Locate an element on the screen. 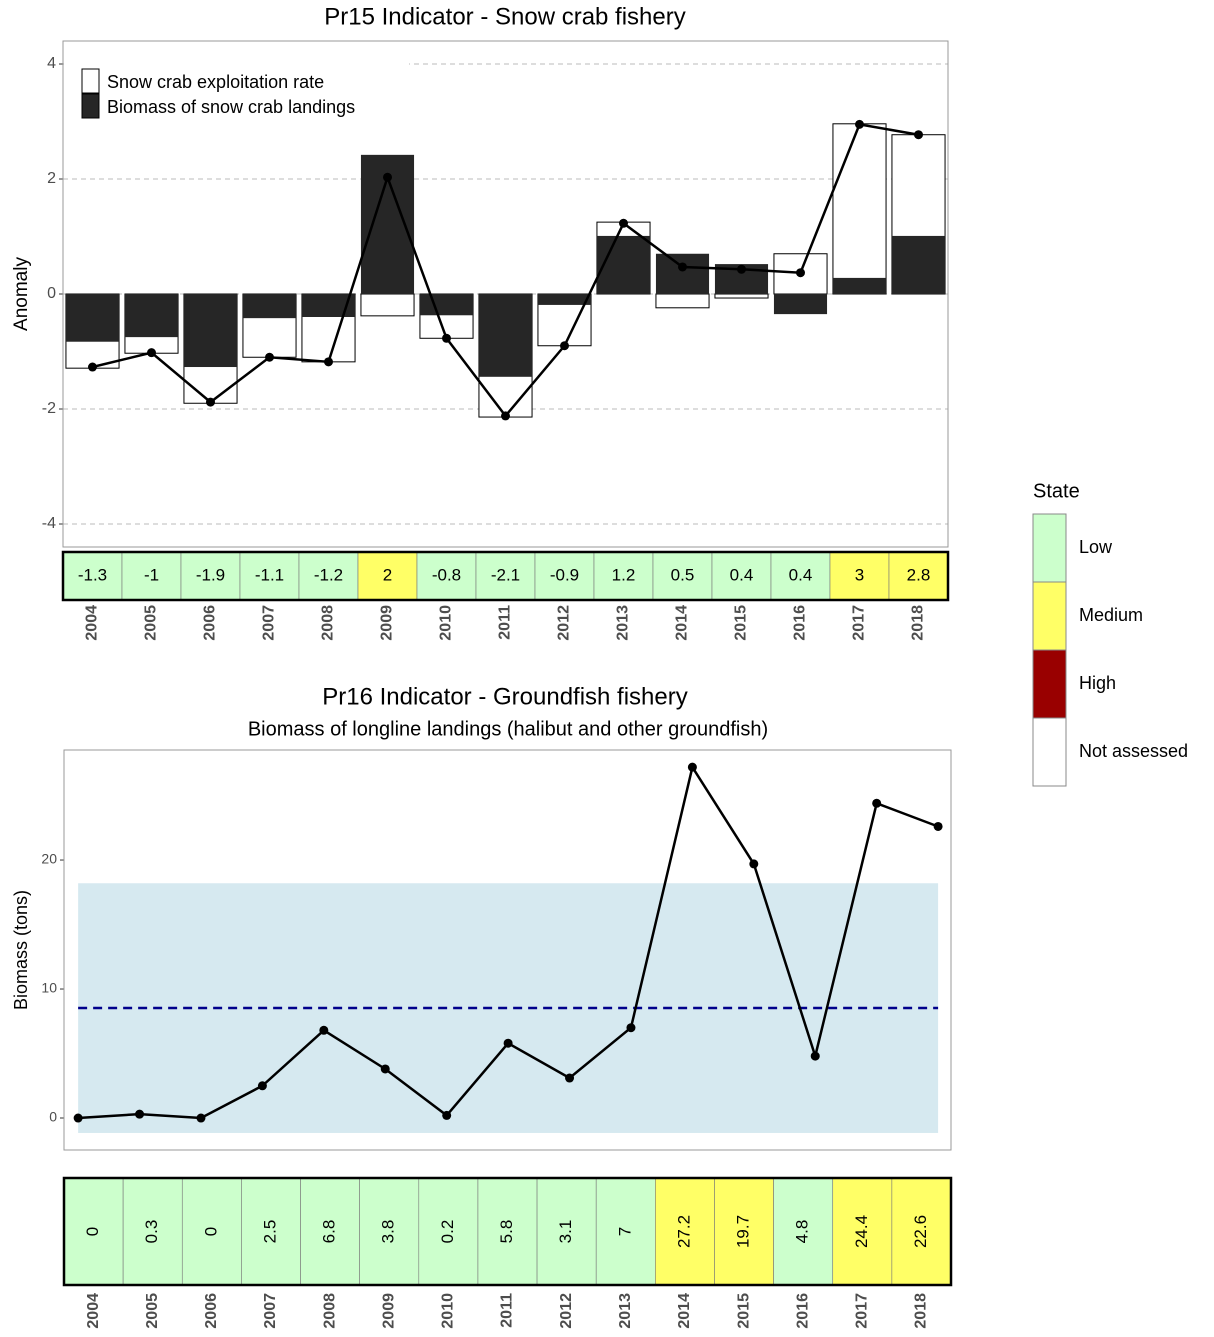 This screenshot has width=1214, height=1337. state-value: 0.3 is located at coordinates (151, 1232).